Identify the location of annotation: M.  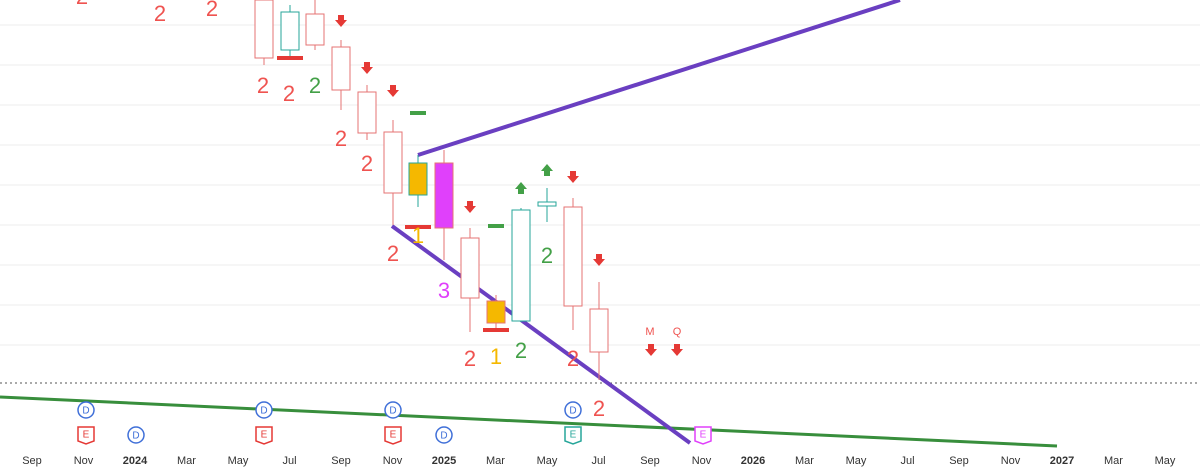
(649, 332).